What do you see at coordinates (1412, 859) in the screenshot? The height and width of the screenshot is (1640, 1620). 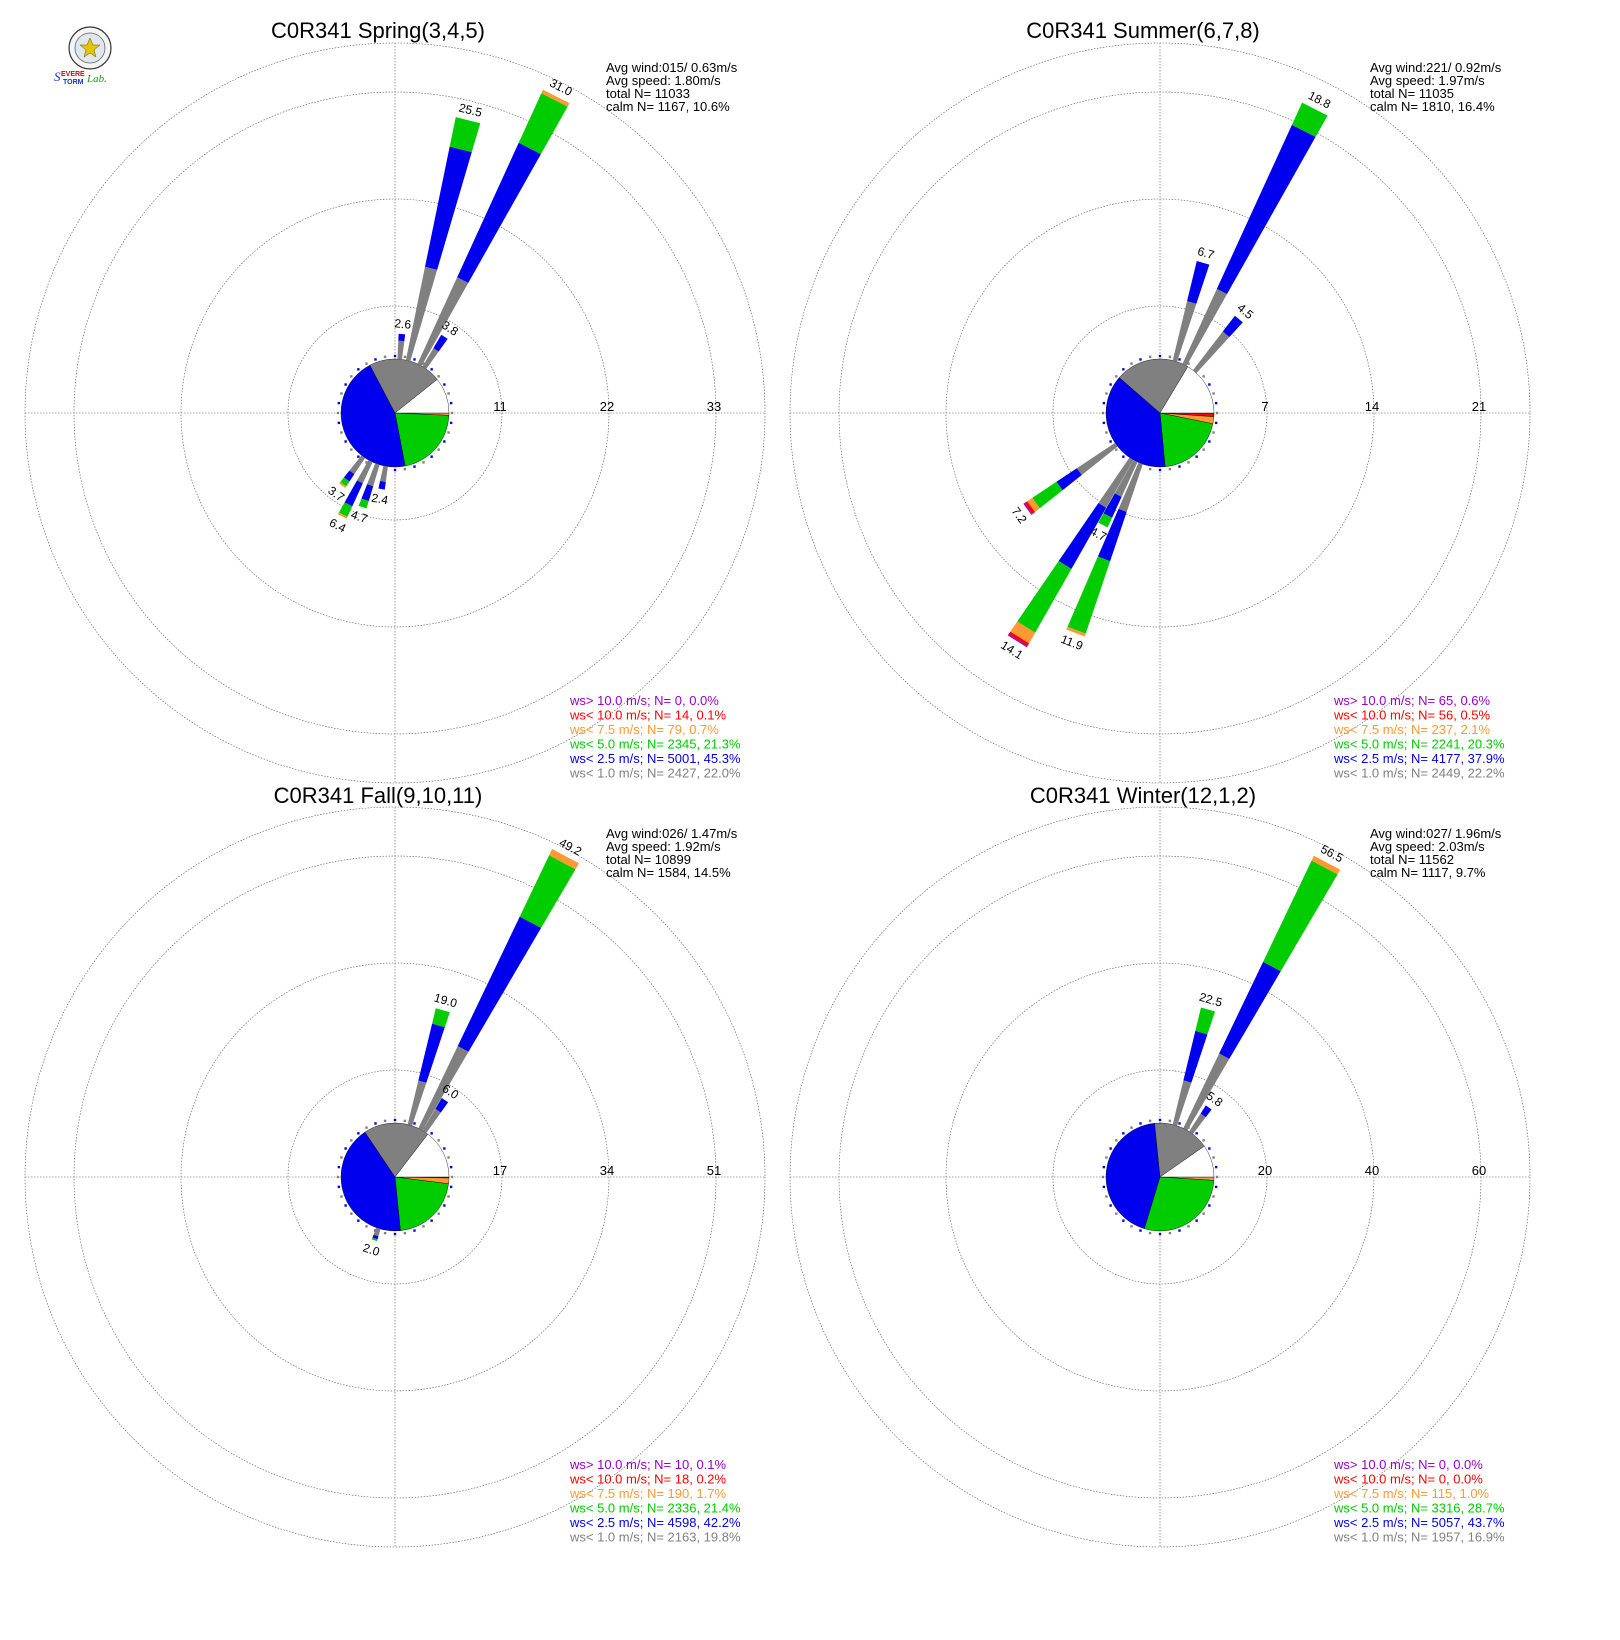 I see `stats-line: total N= 11562` at bounding box center [1412, 859].